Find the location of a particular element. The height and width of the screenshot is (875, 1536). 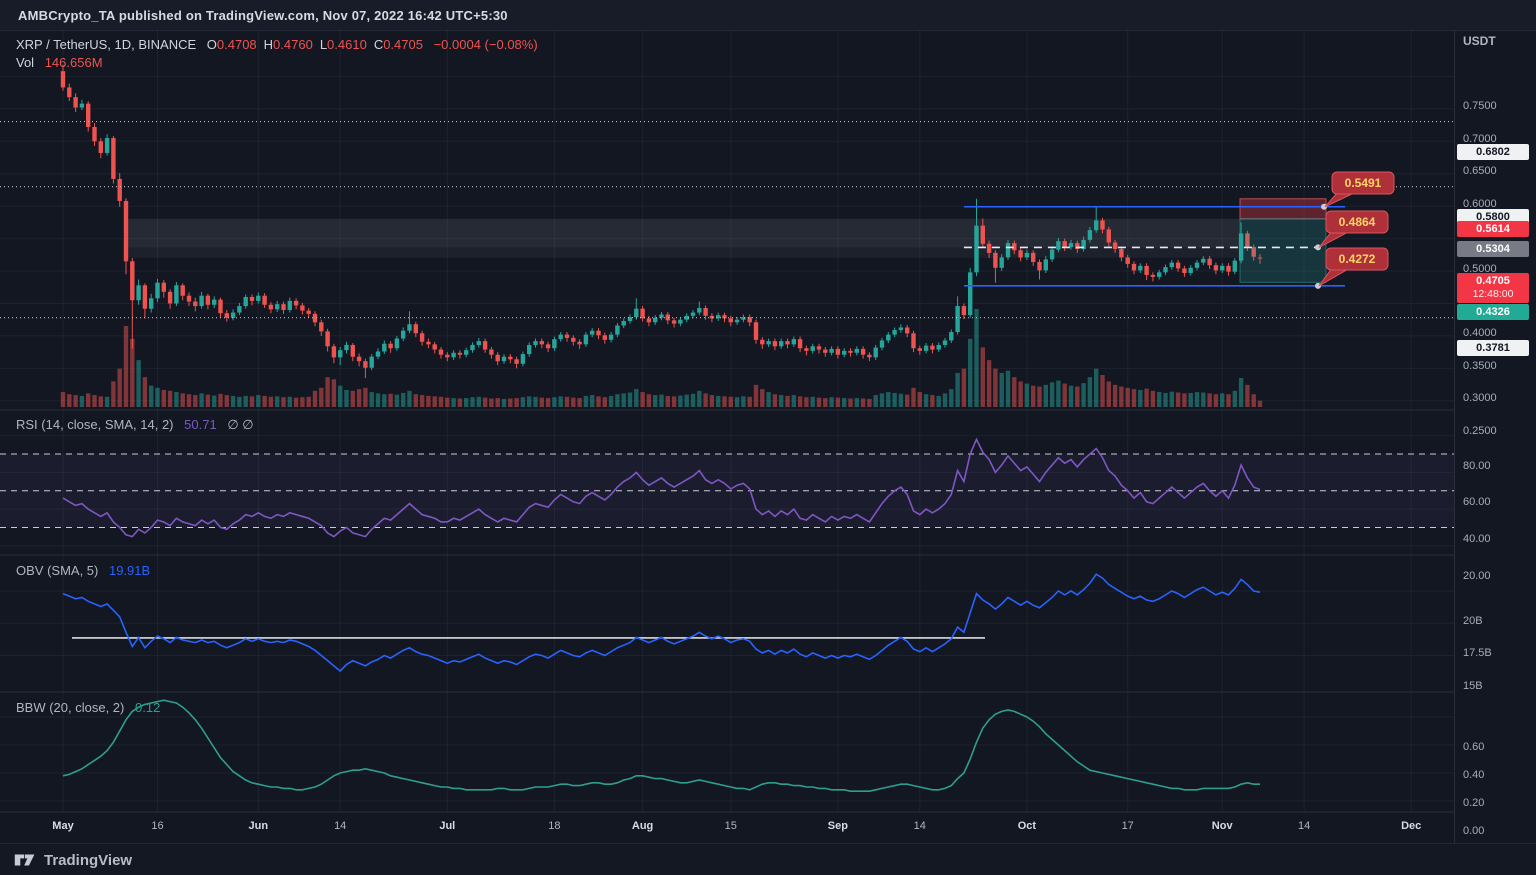

demand-zone-box is located at coordinates (1283, 250).